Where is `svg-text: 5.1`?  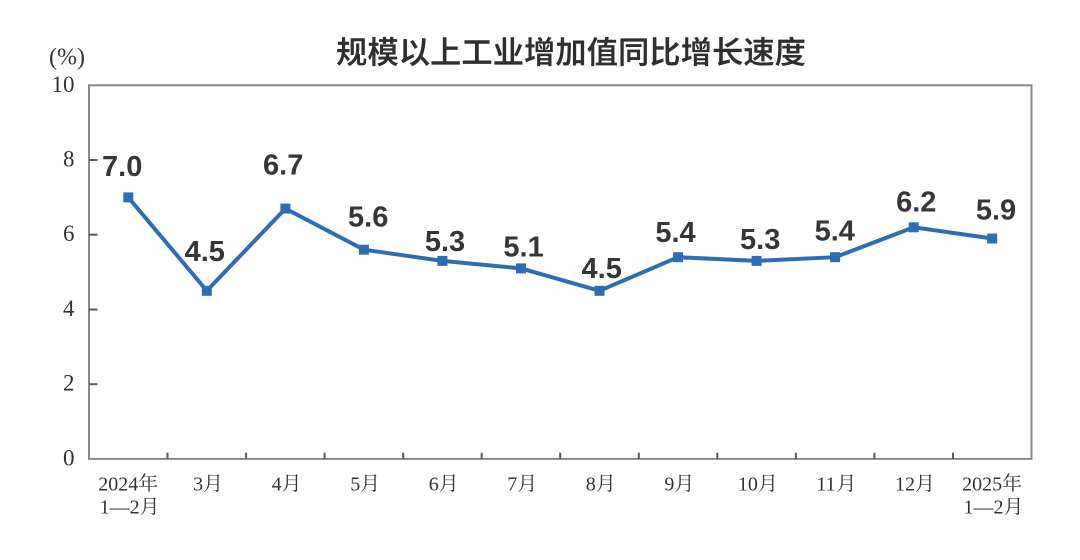
svg-text: 5.1 is located at coordinates (523, 248).